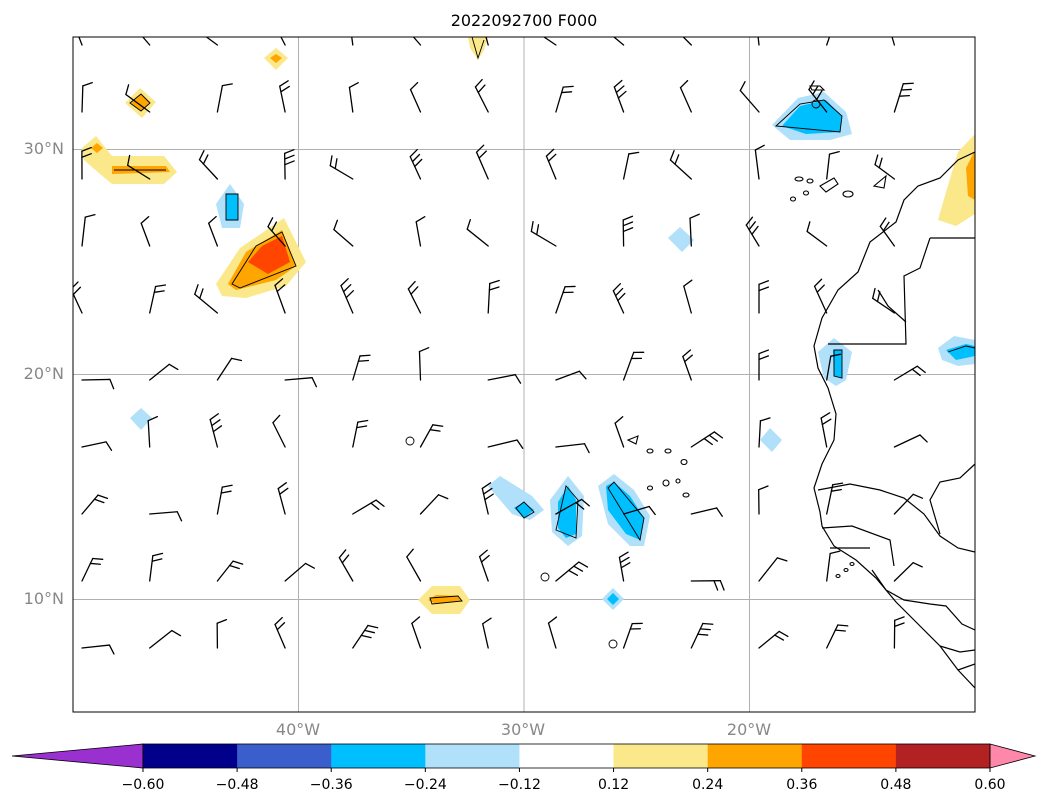 The height and width of the screenshot is (805, 1047). Describe the element at coordinates (1013, 756) in the screenshot. I see `colorbar-extend-max` at that location.